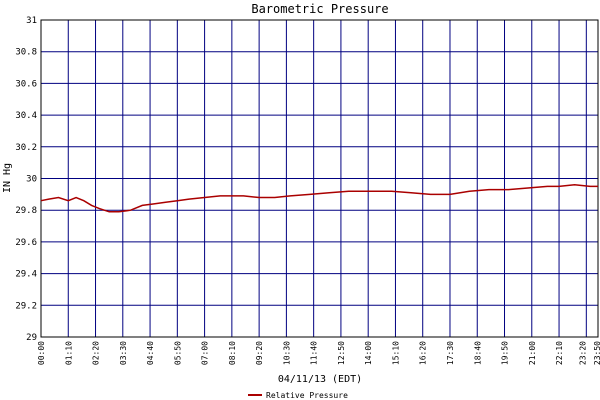 This screenshot has height=400, width=600. I want to click on y-tick-label: 29.2, so click(26, 306).